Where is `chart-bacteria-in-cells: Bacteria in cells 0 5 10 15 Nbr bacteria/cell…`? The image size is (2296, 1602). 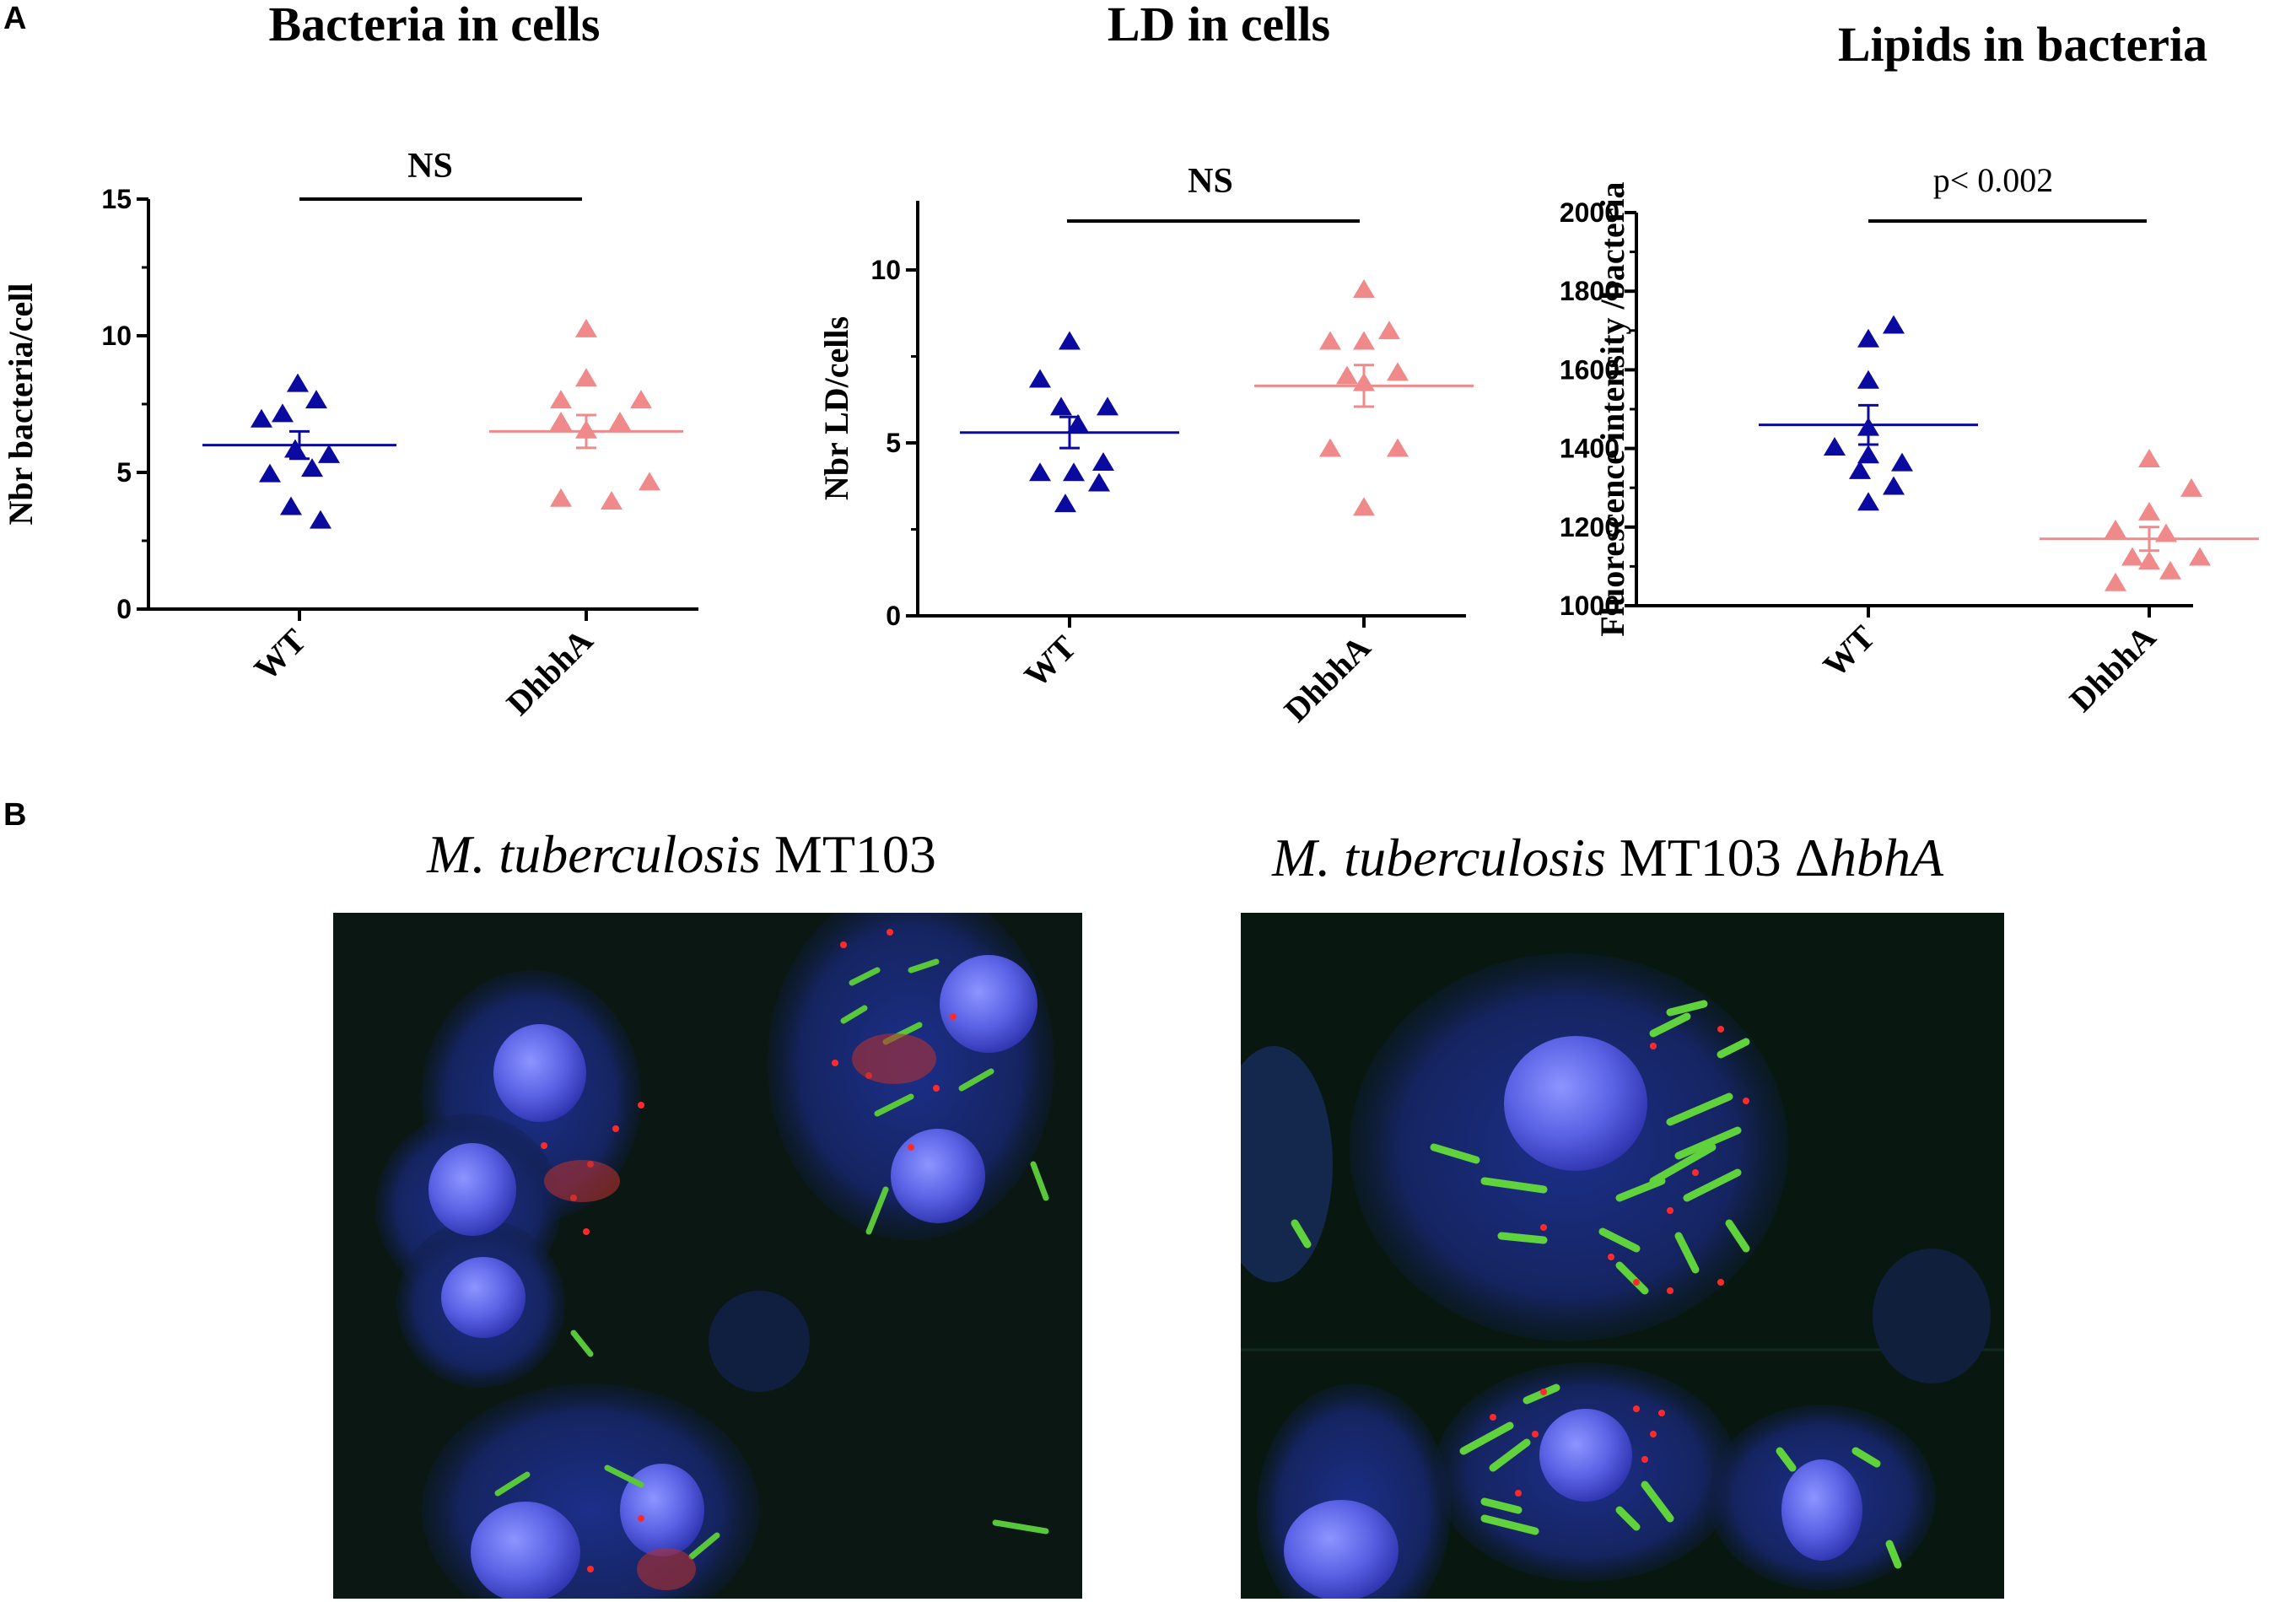 chart-bacteria-in-cells: Bacteria in cells 0 5 10 15 Nbr bacteria/cell… is located at coordinates (350, 361).